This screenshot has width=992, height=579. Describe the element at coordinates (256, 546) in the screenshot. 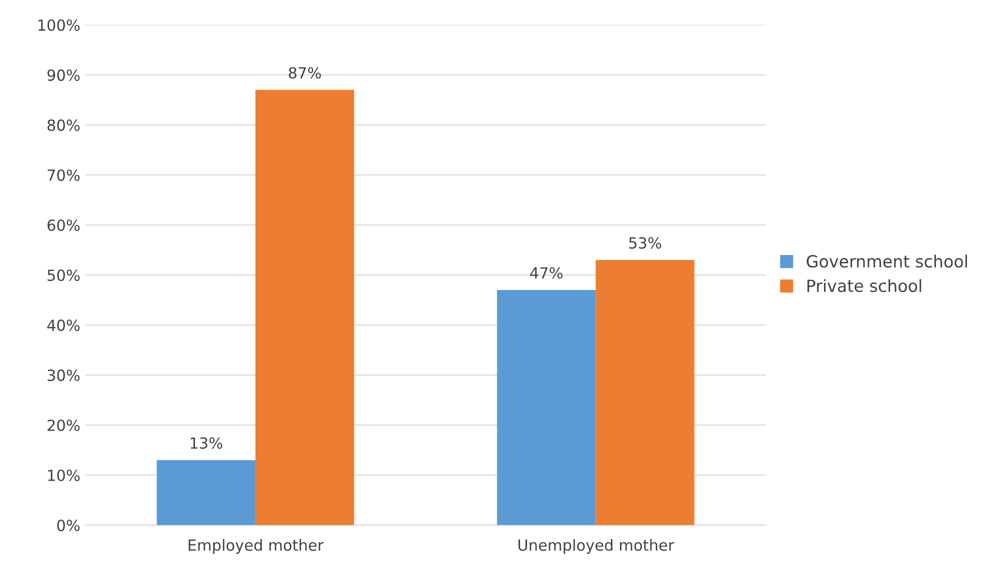

I see `x-tick-label: Employed mother` at that location.